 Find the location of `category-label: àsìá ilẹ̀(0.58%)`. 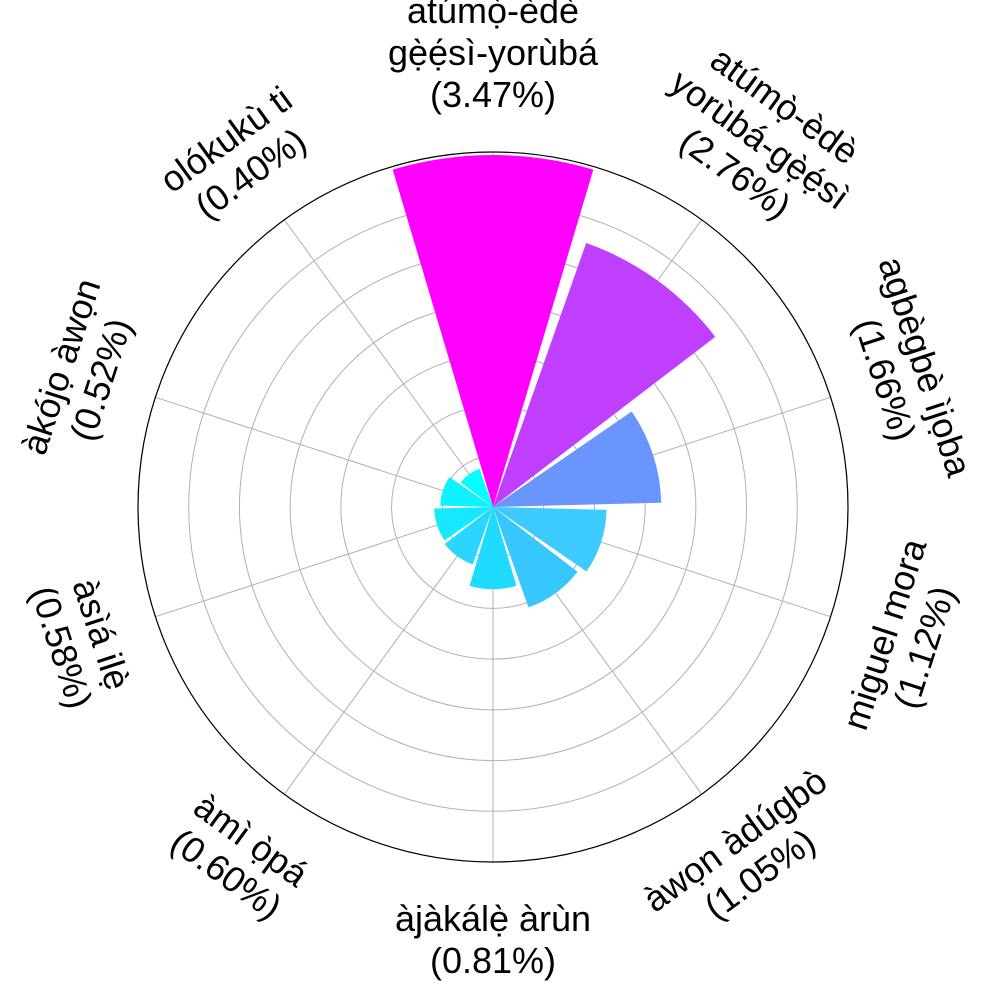

category-label: àsìá ilẹ̀(0.58%) is located at coordinates (82, 641).